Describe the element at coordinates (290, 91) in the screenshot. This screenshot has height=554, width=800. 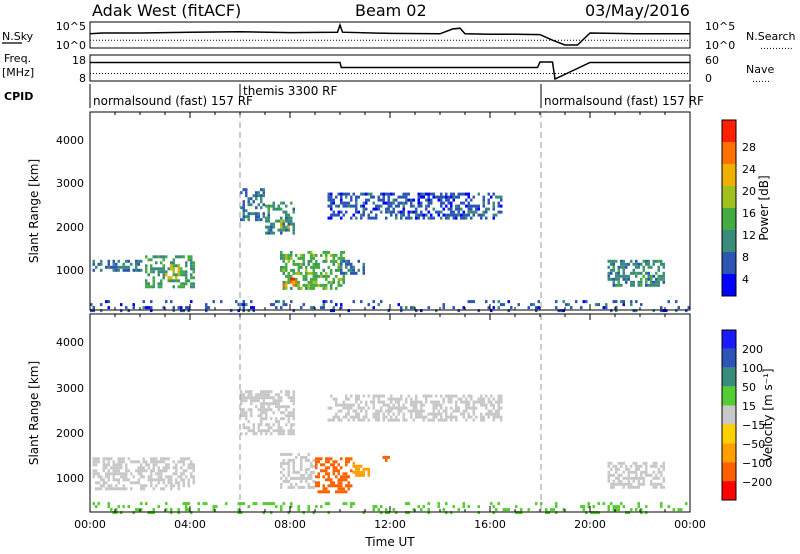
I see `cpid-segment-2: themis 3300 RF` at that location.